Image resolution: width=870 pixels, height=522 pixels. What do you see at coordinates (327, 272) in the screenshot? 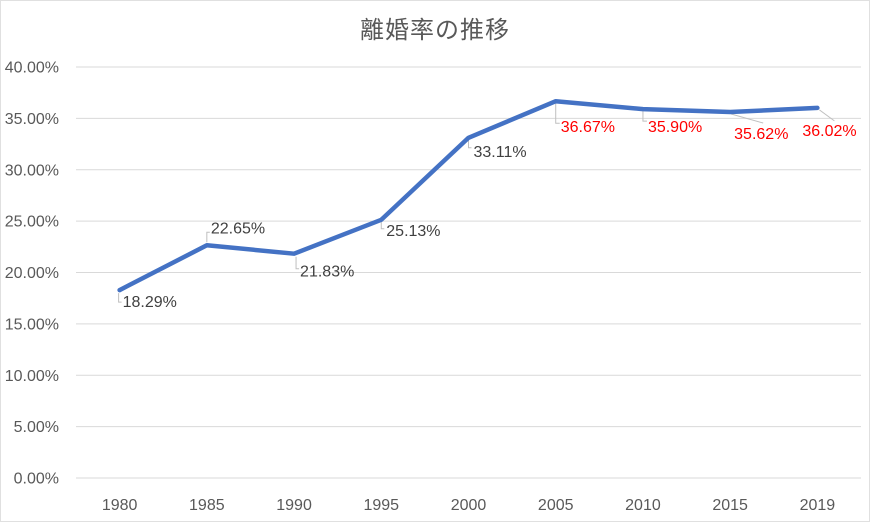
I see `data-point-label: 21.83%` at bounding box center [327, 272].